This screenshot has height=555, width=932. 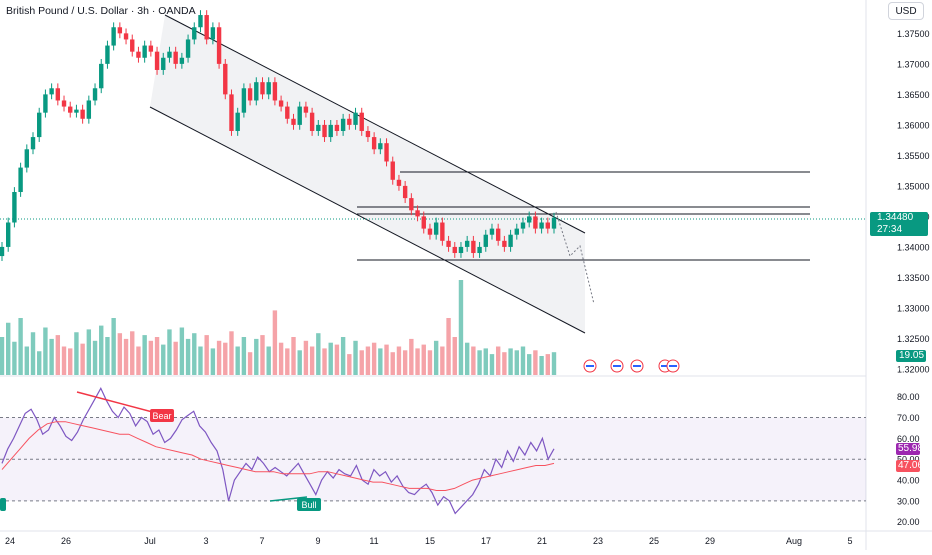 I want to click on rsi-tick-label: 20.00, so click(x=908, y=522).